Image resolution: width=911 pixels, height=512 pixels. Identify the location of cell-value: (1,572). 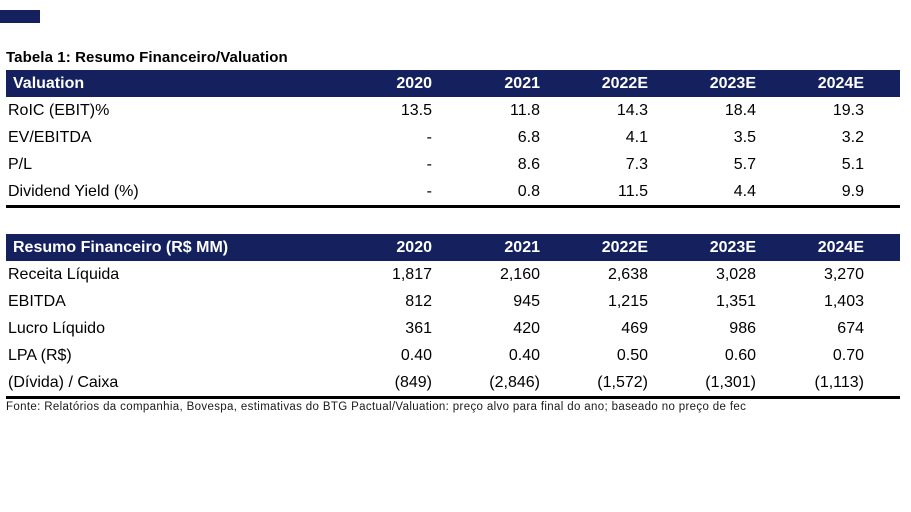
(622, 382).